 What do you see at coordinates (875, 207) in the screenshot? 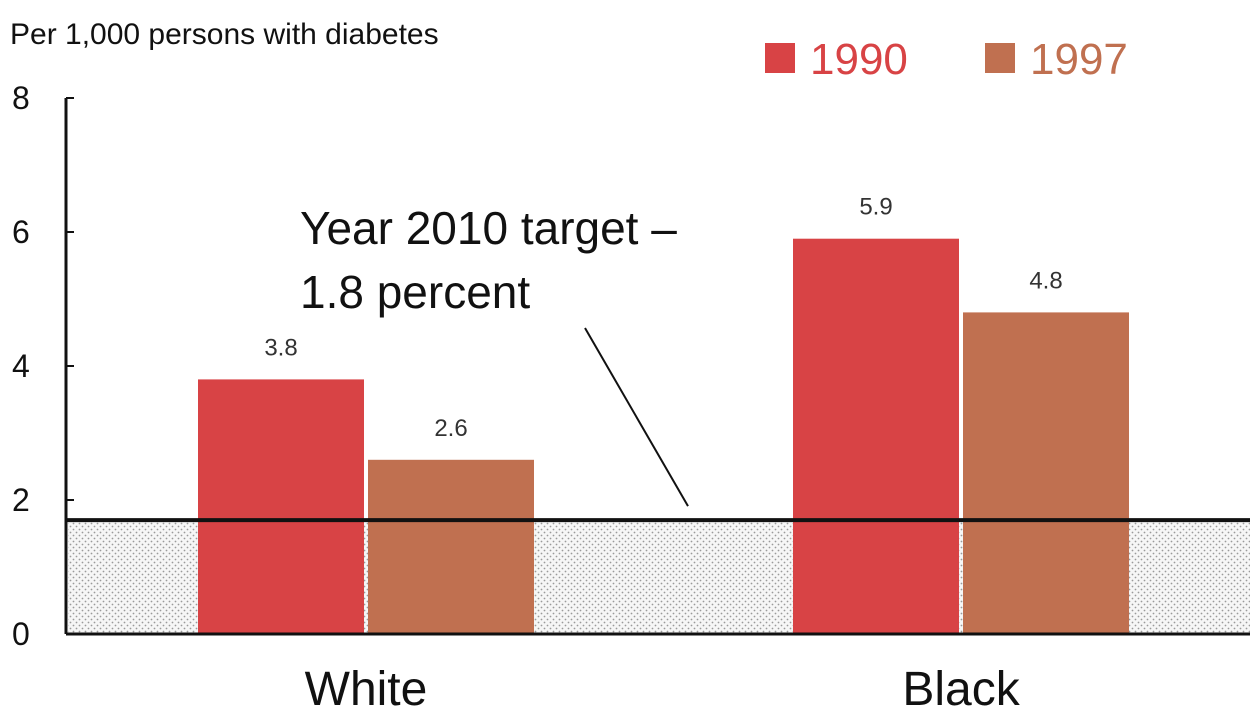
I see `data-label-black-1990: 5.9` at bounding box center [875, 207].